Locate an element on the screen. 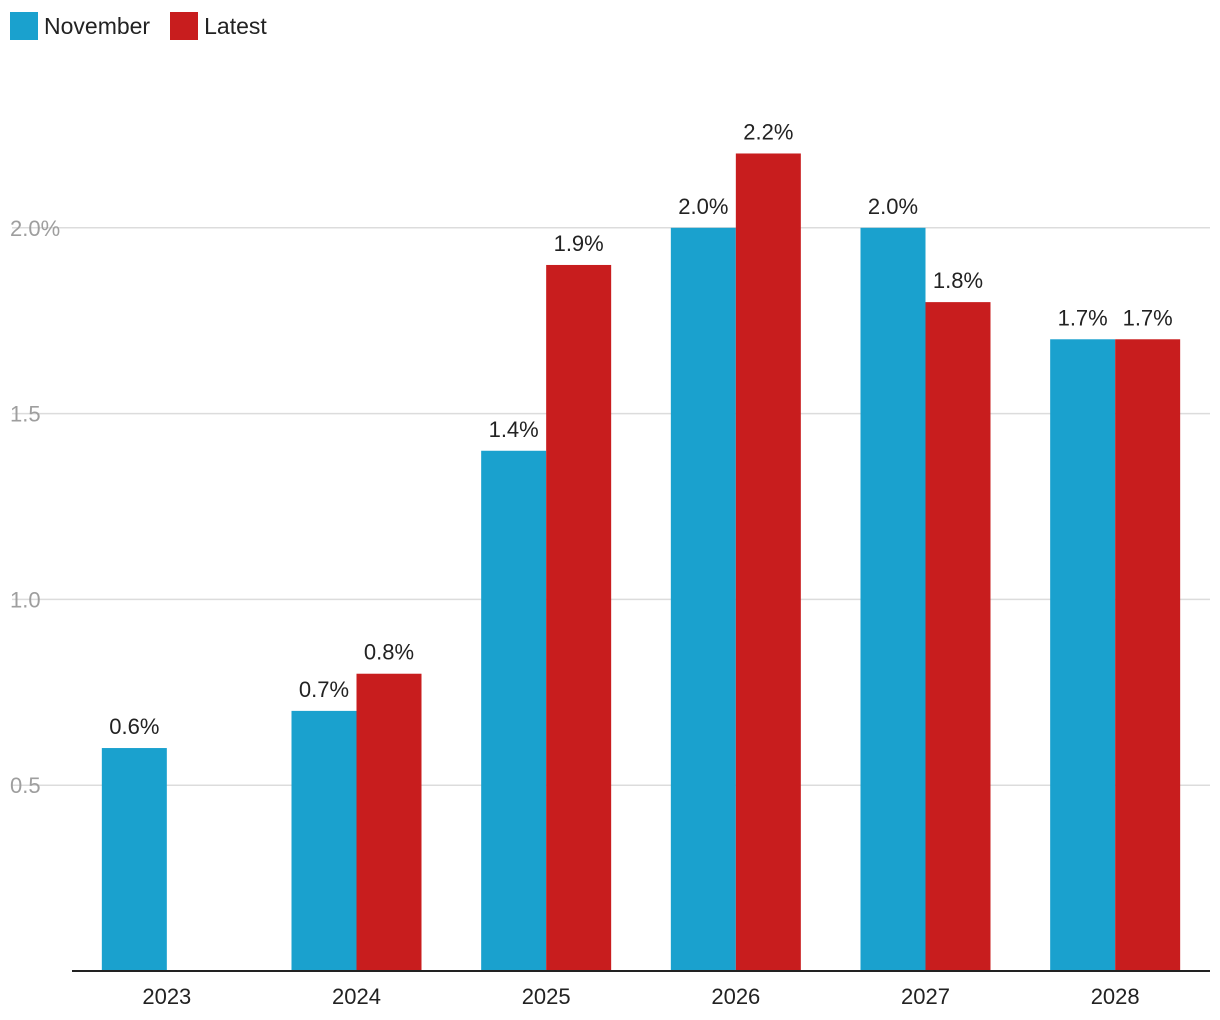 The height and width of the screenshot is (1020, 1220). data-label-november-2025: 1.4% is located at coordinates (514, 429).